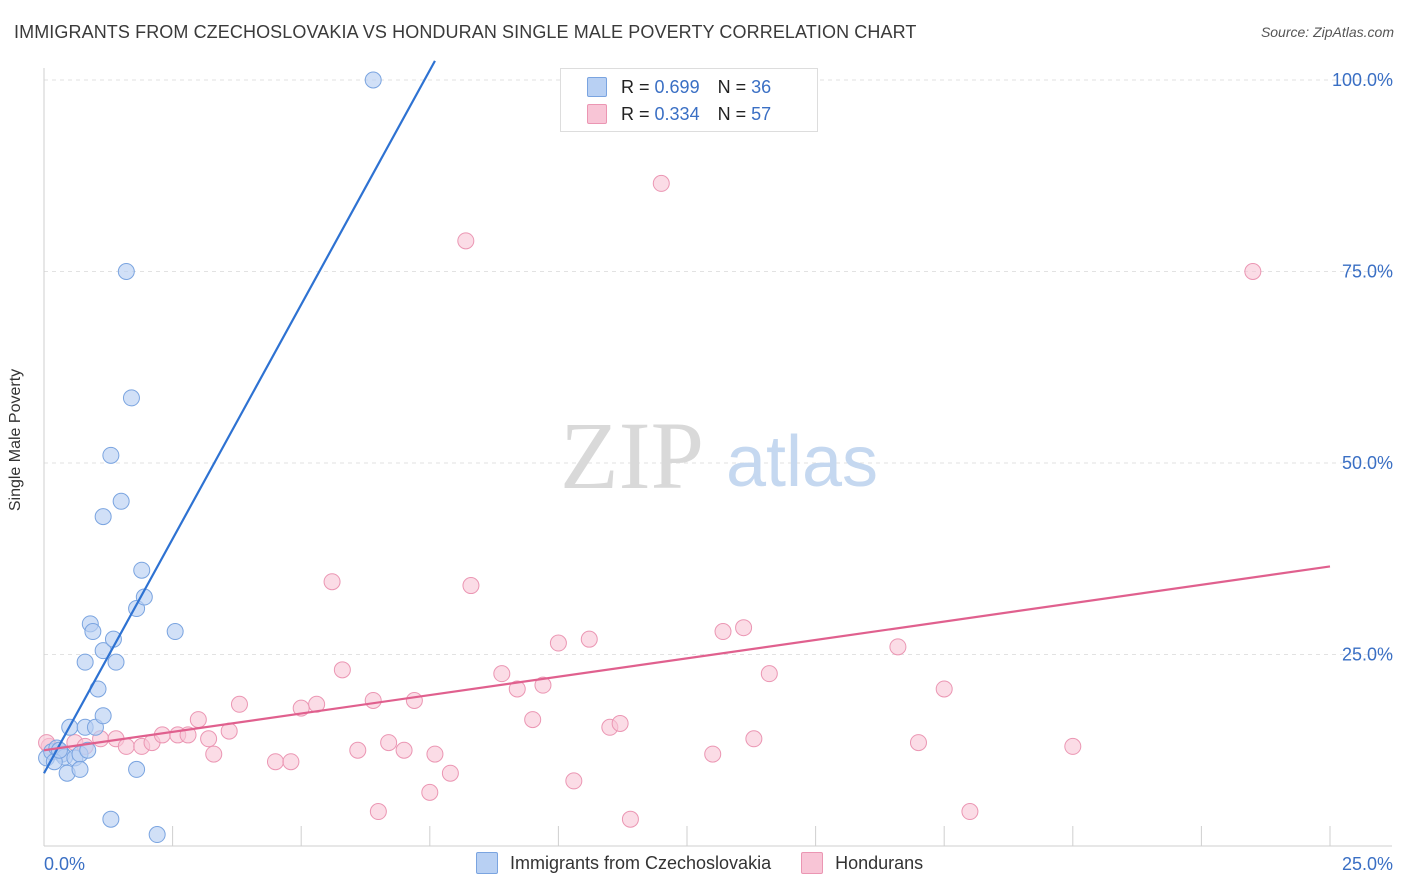 This screenshot has height=892, width=1406. I want to click on r-value: 0.334, so click(677, 113).